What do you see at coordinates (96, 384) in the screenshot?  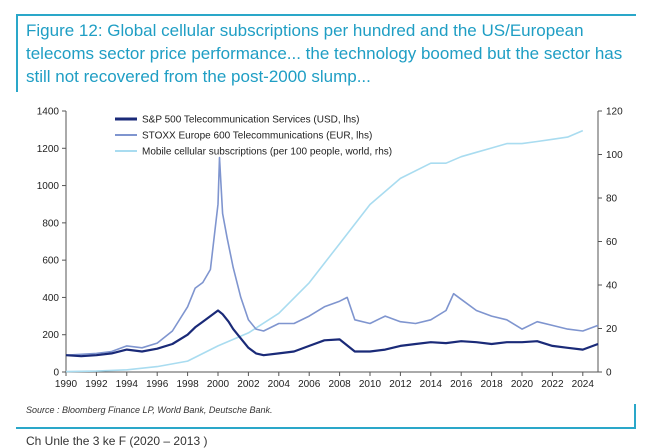 I see `x-tick-label: 1992` at bounding box center [96, 384].